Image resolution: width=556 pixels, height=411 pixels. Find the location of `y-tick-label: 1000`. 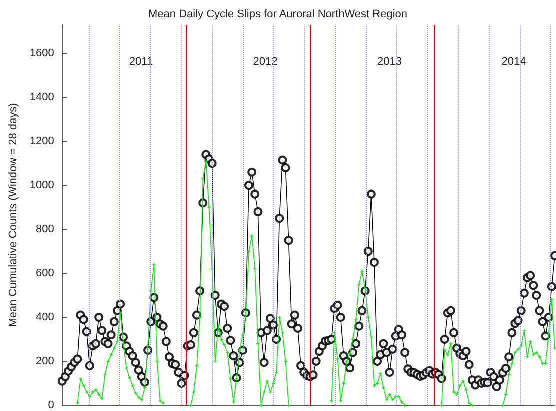

y-tick-label: 1000 is located at coordinates (42, 186).